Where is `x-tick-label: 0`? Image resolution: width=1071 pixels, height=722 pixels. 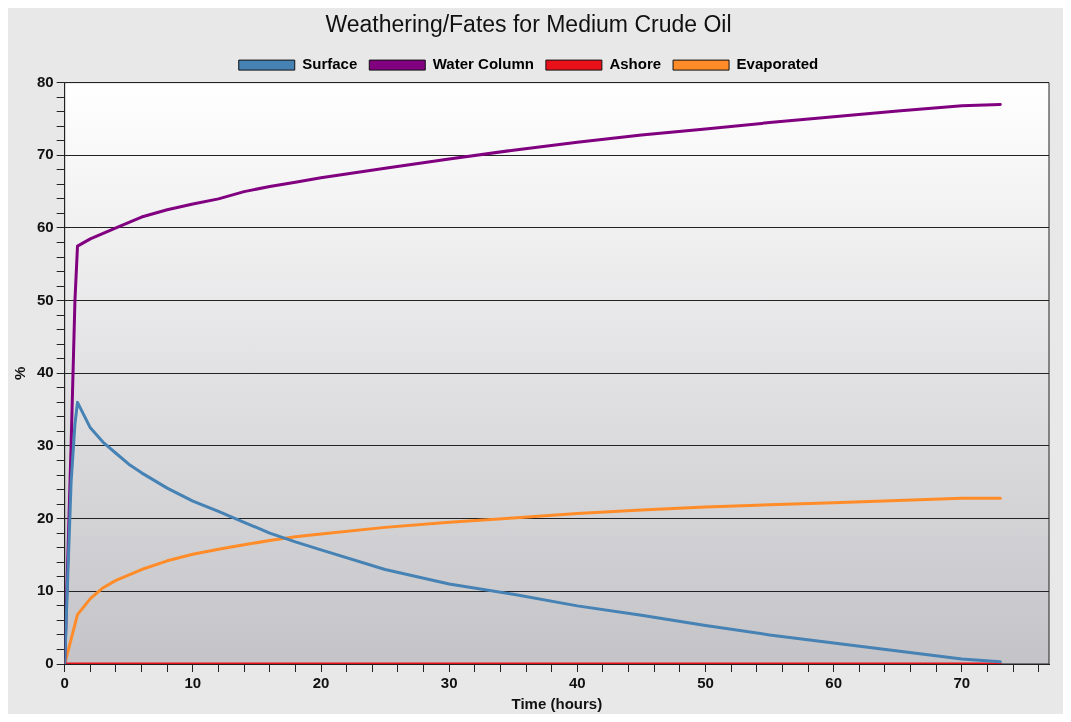 x-tick-label: 0 is located at coordinates (64, 683).